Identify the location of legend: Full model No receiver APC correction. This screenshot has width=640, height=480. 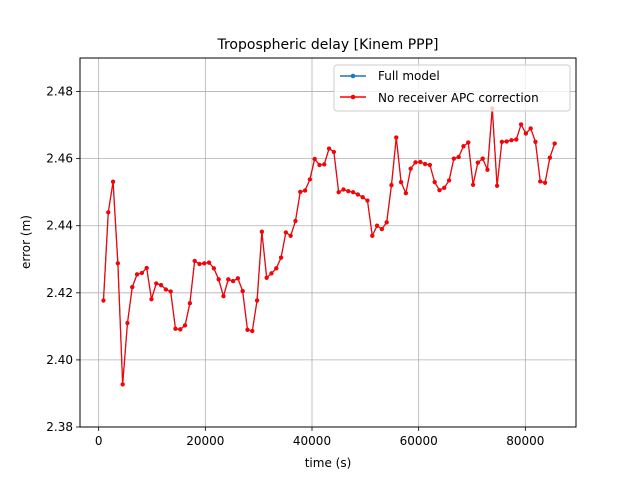
(452, 88).